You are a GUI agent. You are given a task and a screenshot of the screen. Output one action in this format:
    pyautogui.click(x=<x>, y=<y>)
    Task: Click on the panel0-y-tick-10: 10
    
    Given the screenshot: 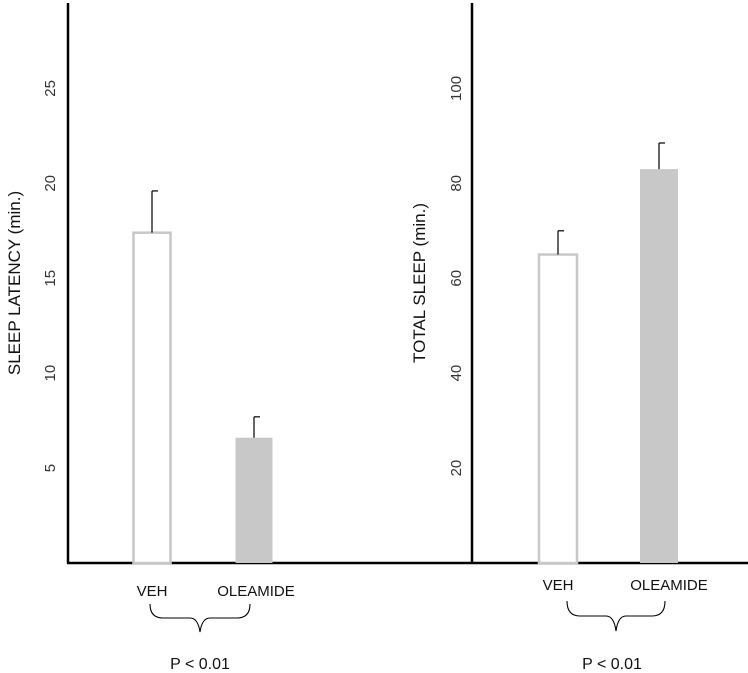 What is the action you would take?
    pyautogui.click(x=50, y=373)
    